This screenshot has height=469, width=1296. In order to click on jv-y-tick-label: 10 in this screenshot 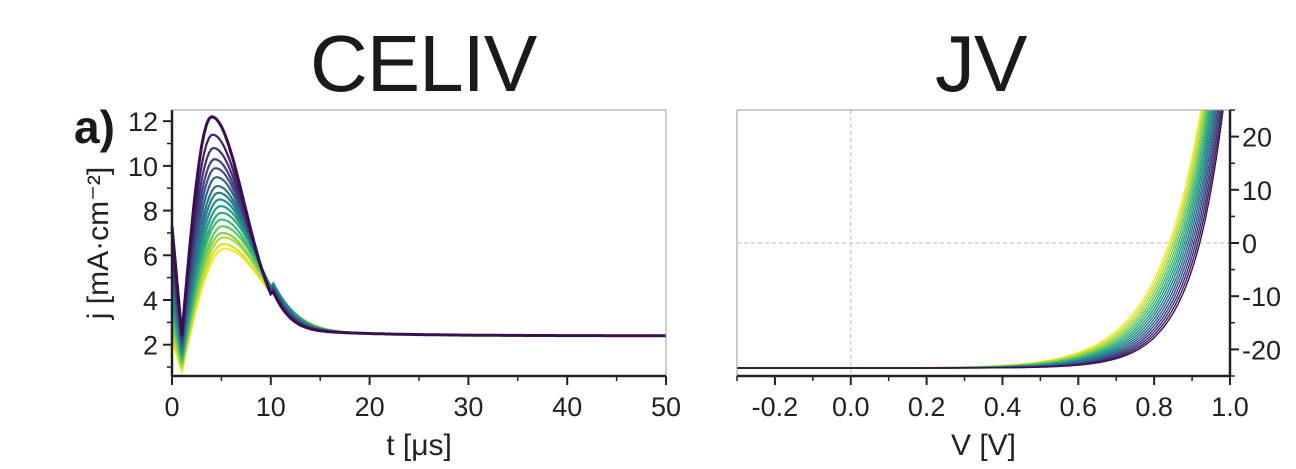, I will do `click(1257, 191)`.